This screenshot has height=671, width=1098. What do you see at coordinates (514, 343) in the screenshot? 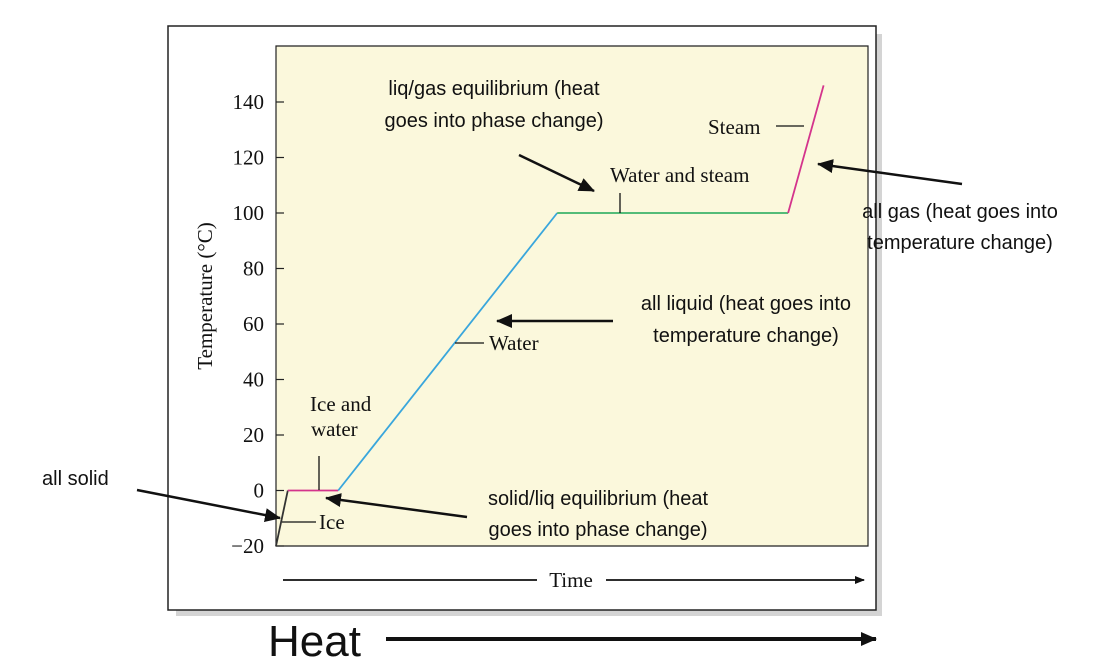
I see `label-water: Water` at bounding box center [514, 343].